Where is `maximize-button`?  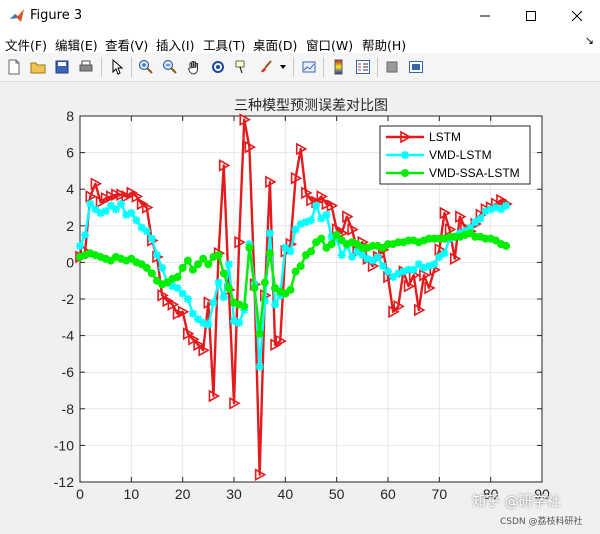
maximize-button is located at coordinates (531, 16).